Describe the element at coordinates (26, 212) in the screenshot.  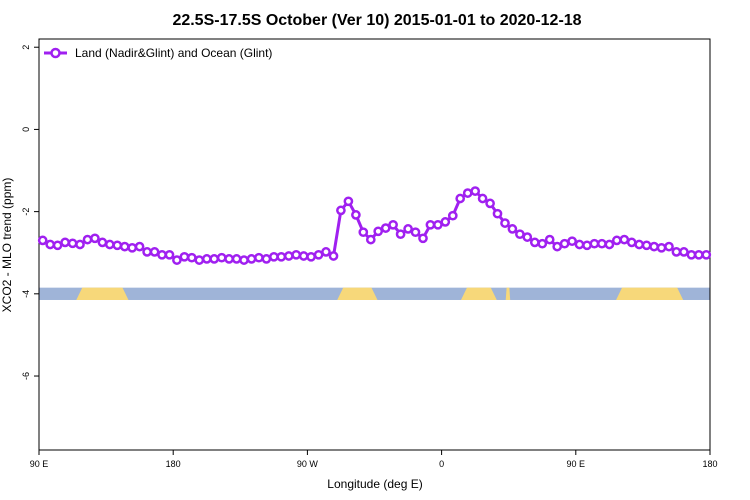
I see `y-tick-label: -2` at that location.